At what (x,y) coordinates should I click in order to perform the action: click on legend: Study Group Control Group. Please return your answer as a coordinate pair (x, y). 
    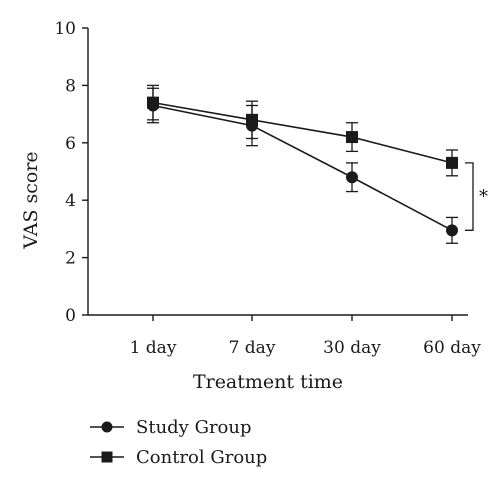
    Looking at the image, I should click on (178, 442).